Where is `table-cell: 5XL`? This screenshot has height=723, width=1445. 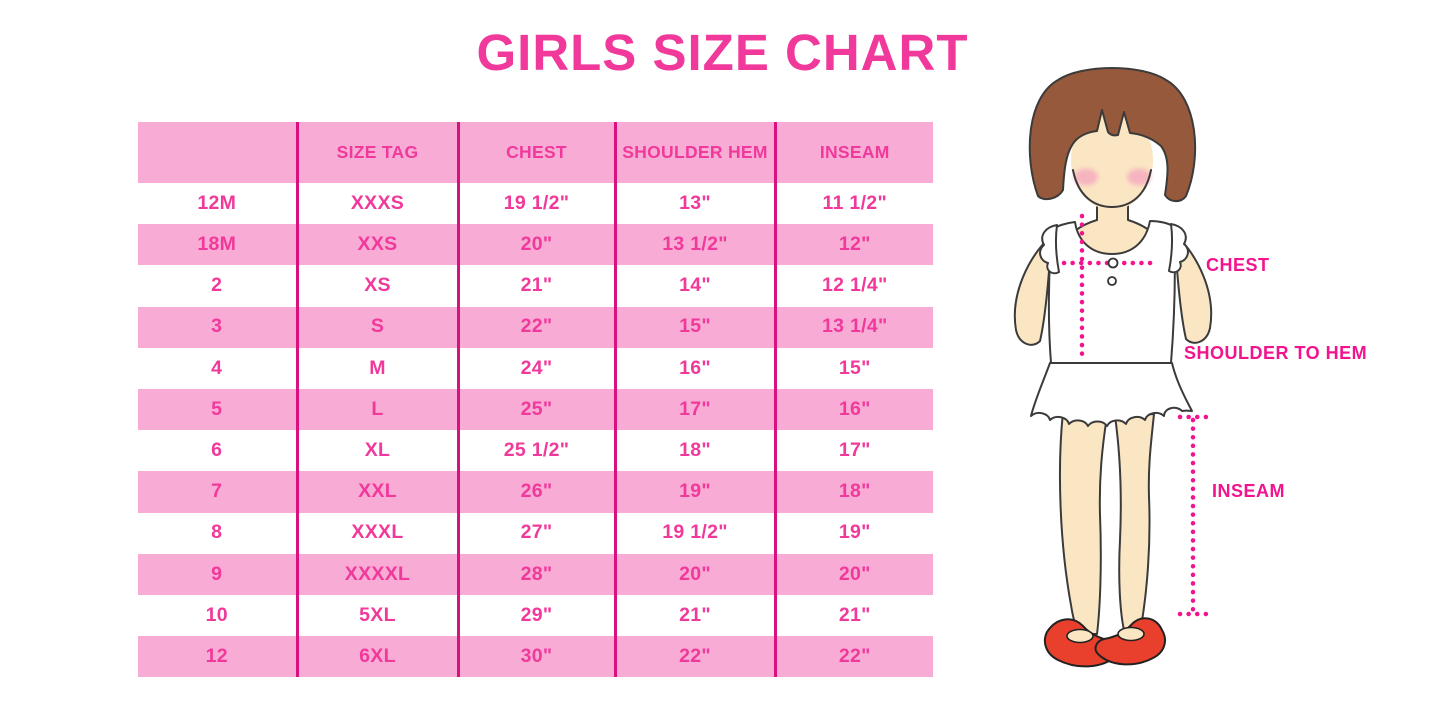
table-cell: 5XL is located at coordinates (376, 615).